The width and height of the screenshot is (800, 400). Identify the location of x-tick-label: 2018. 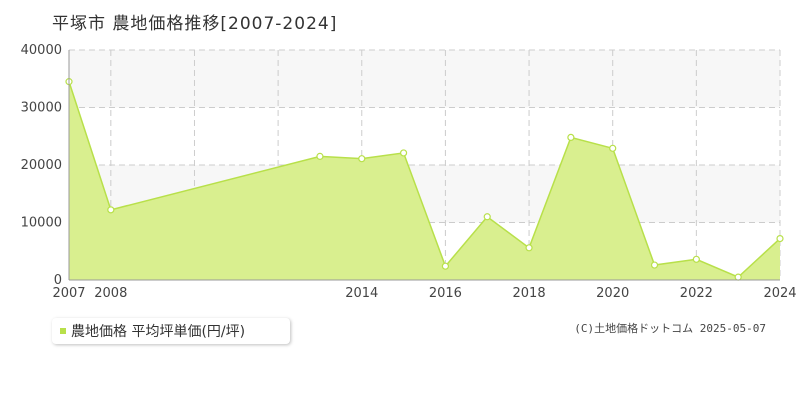
(529, 293).